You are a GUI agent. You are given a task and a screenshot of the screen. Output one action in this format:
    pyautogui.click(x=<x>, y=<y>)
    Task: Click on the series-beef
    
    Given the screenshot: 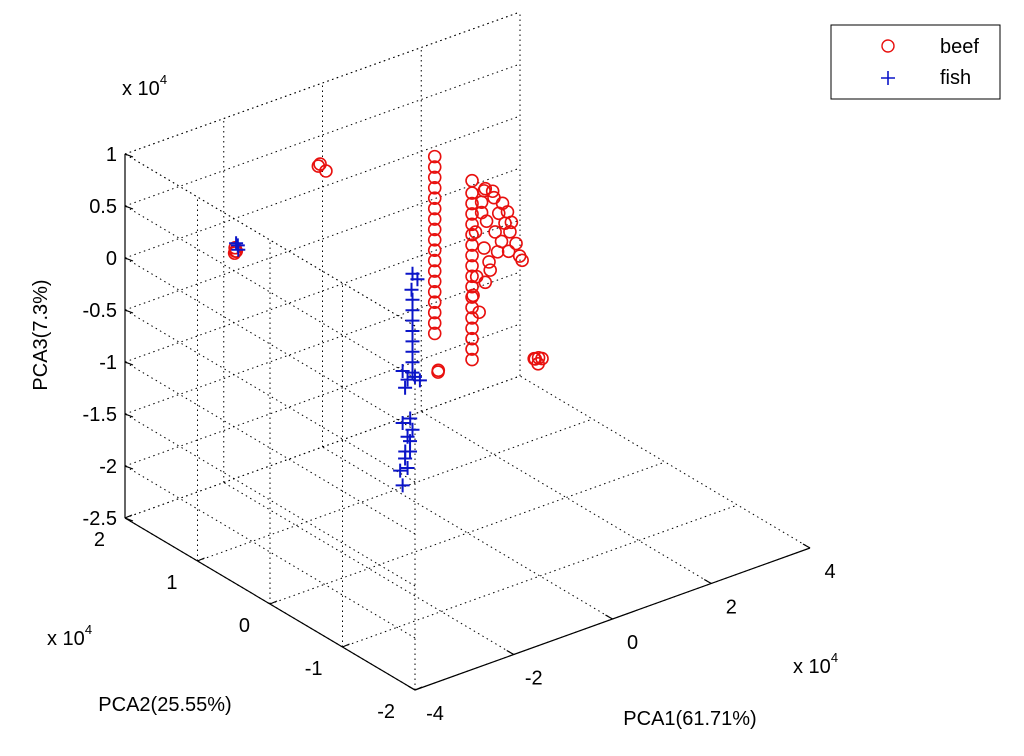 What is the action you would take?
    pyautogui.click(x=388, y=264)
    